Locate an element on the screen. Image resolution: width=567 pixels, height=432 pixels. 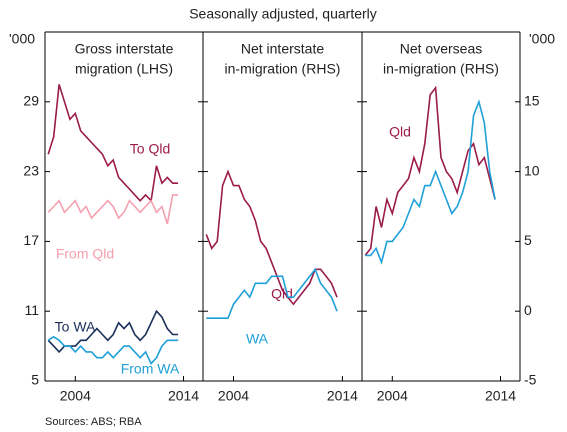
y-tick-label: 11 is located at coordinates (31, 310).